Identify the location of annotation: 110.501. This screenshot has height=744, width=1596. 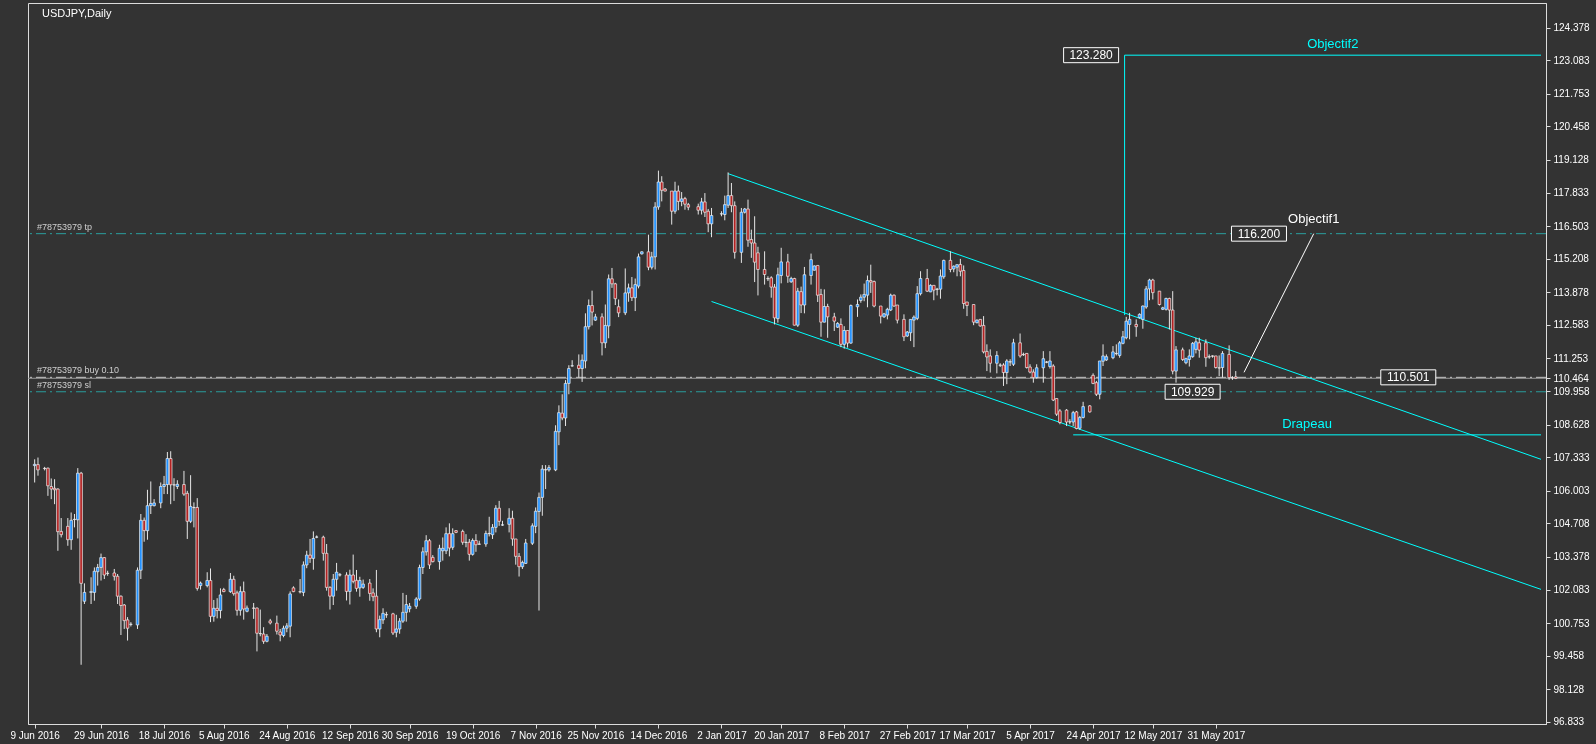
(1408, 377).